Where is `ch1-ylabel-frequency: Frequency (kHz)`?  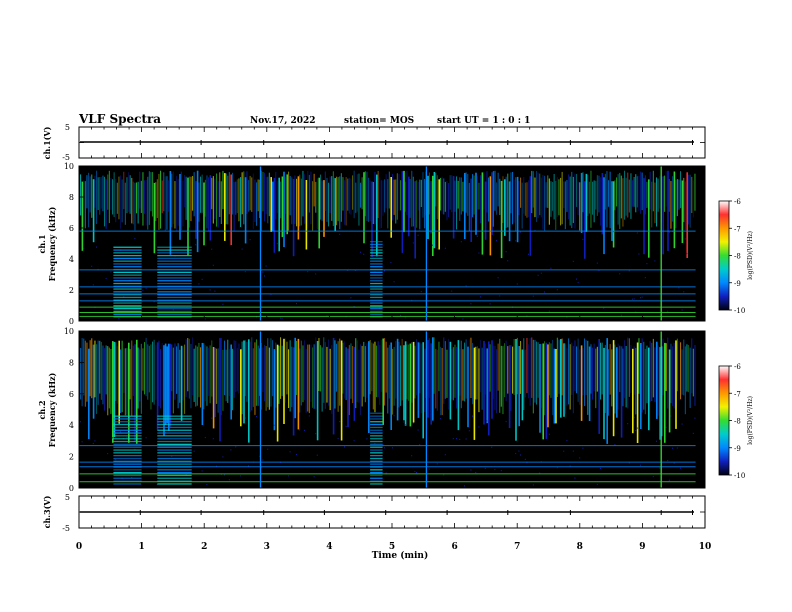
ch1-ylabel-frequency: Frequency (kHz) is located at coordinates (52, 243).